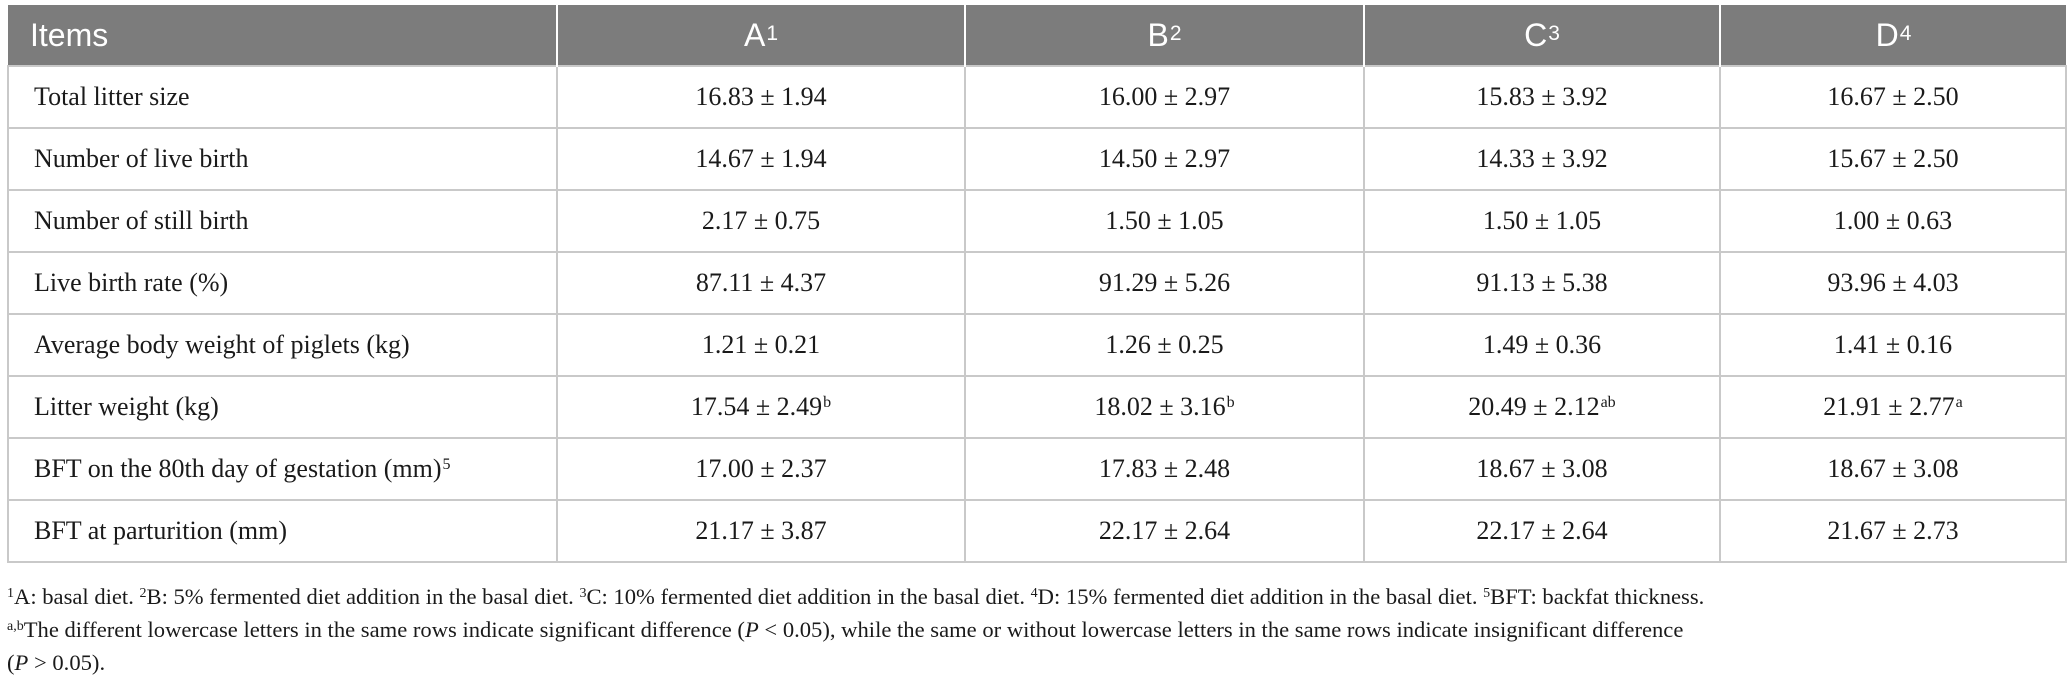  I want to click on footnote-marker: 5, so click(1487, 593).